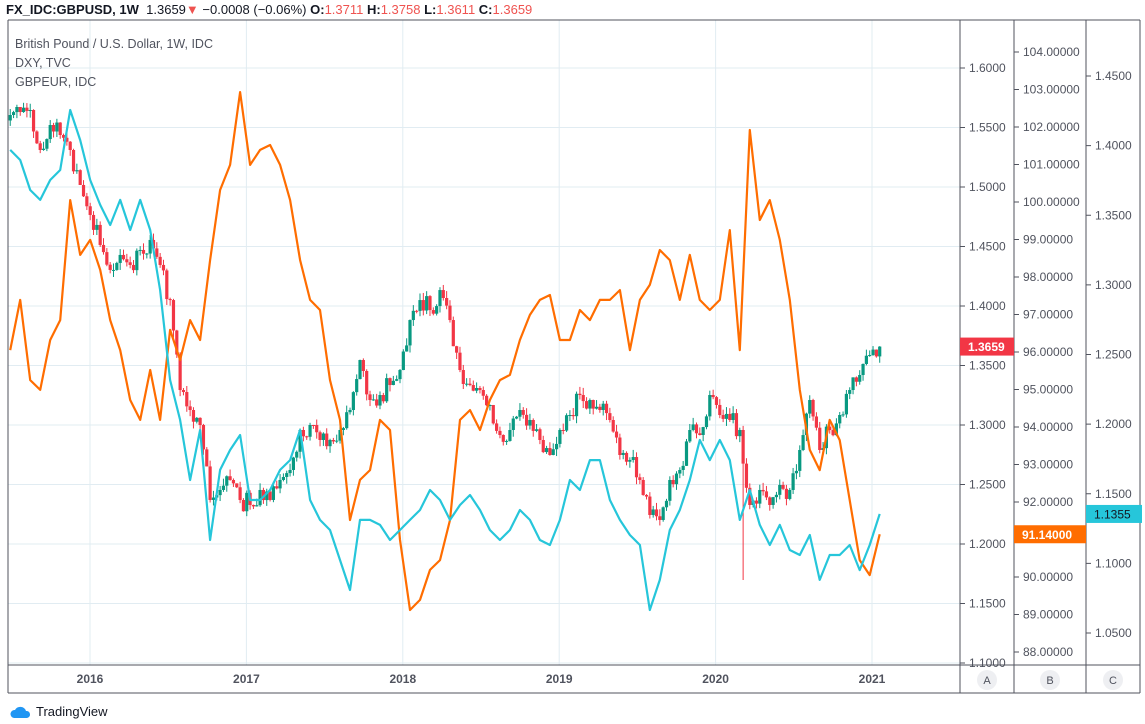 This screenshot has height=724, width=1145. Describe the element at coordinates (600, 680) in the screenshot. I see `time-axis: 2016 2017 2018 2019 2020 2021 A B C` at that location.